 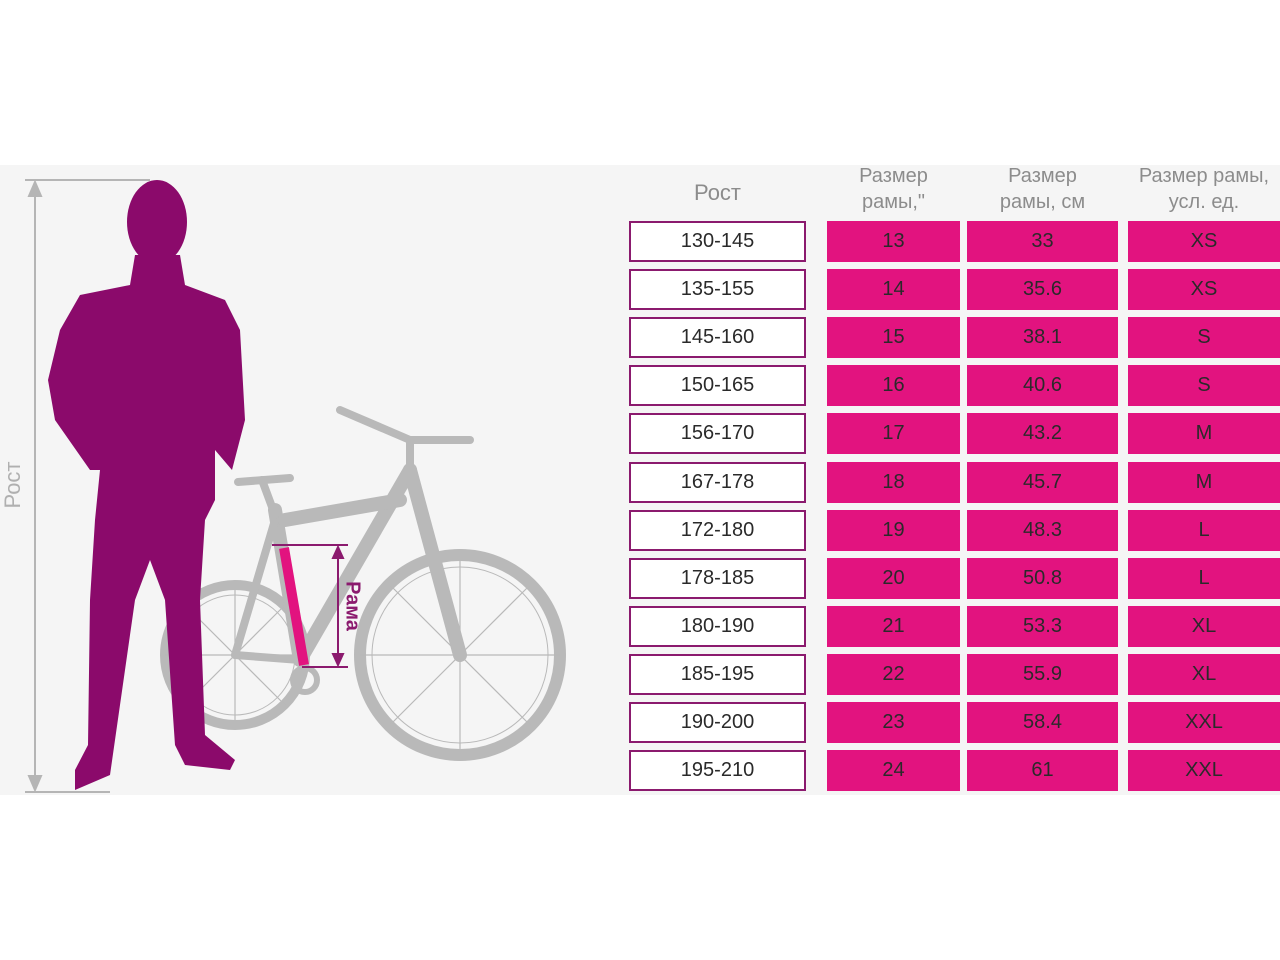 I want to click on height-cell: 167-178, so click(x=717, y=482).